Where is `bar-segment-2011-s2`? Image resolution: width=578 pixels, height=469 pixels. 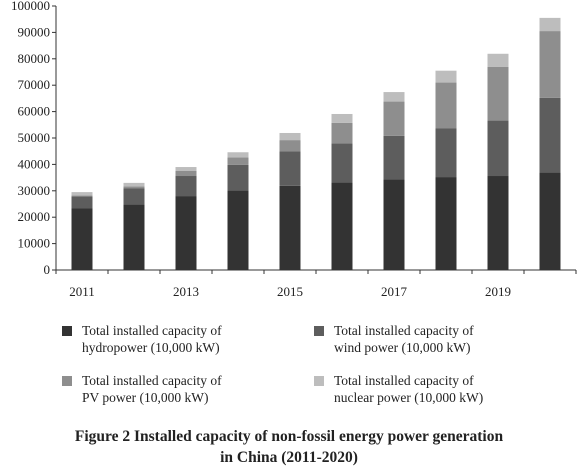 bar-segment-2011-s2 is located at coordinates (82, 196).